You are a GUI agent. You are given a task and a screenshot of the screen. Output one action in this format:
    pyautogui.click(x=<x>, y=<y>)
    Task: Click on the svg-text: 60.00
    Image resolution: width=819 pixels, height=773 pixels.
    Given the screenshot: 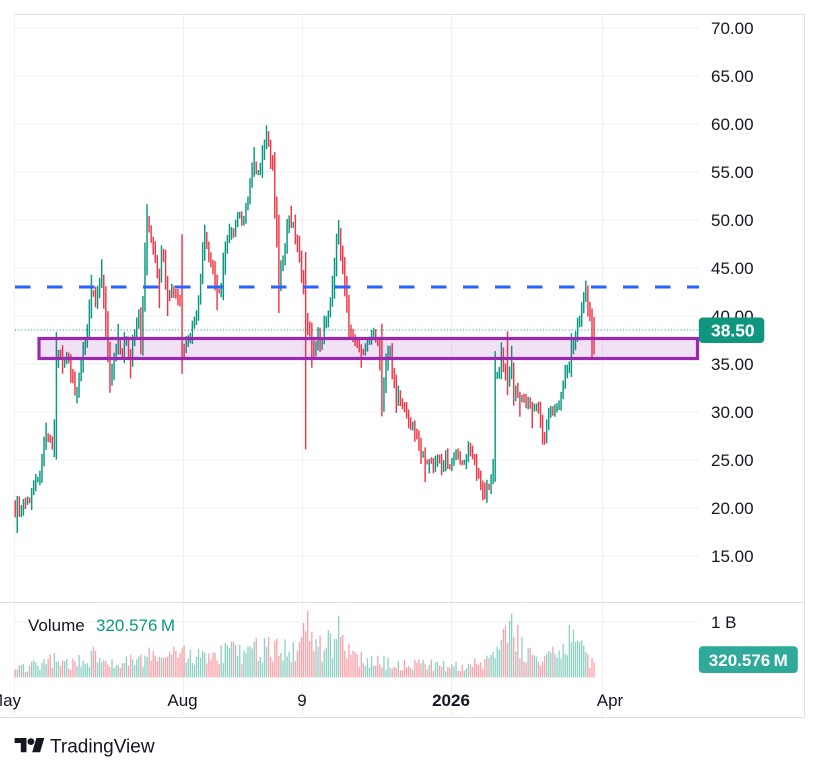 What is the action you would take?
    pyautogui.click(x=732, y=124)
    